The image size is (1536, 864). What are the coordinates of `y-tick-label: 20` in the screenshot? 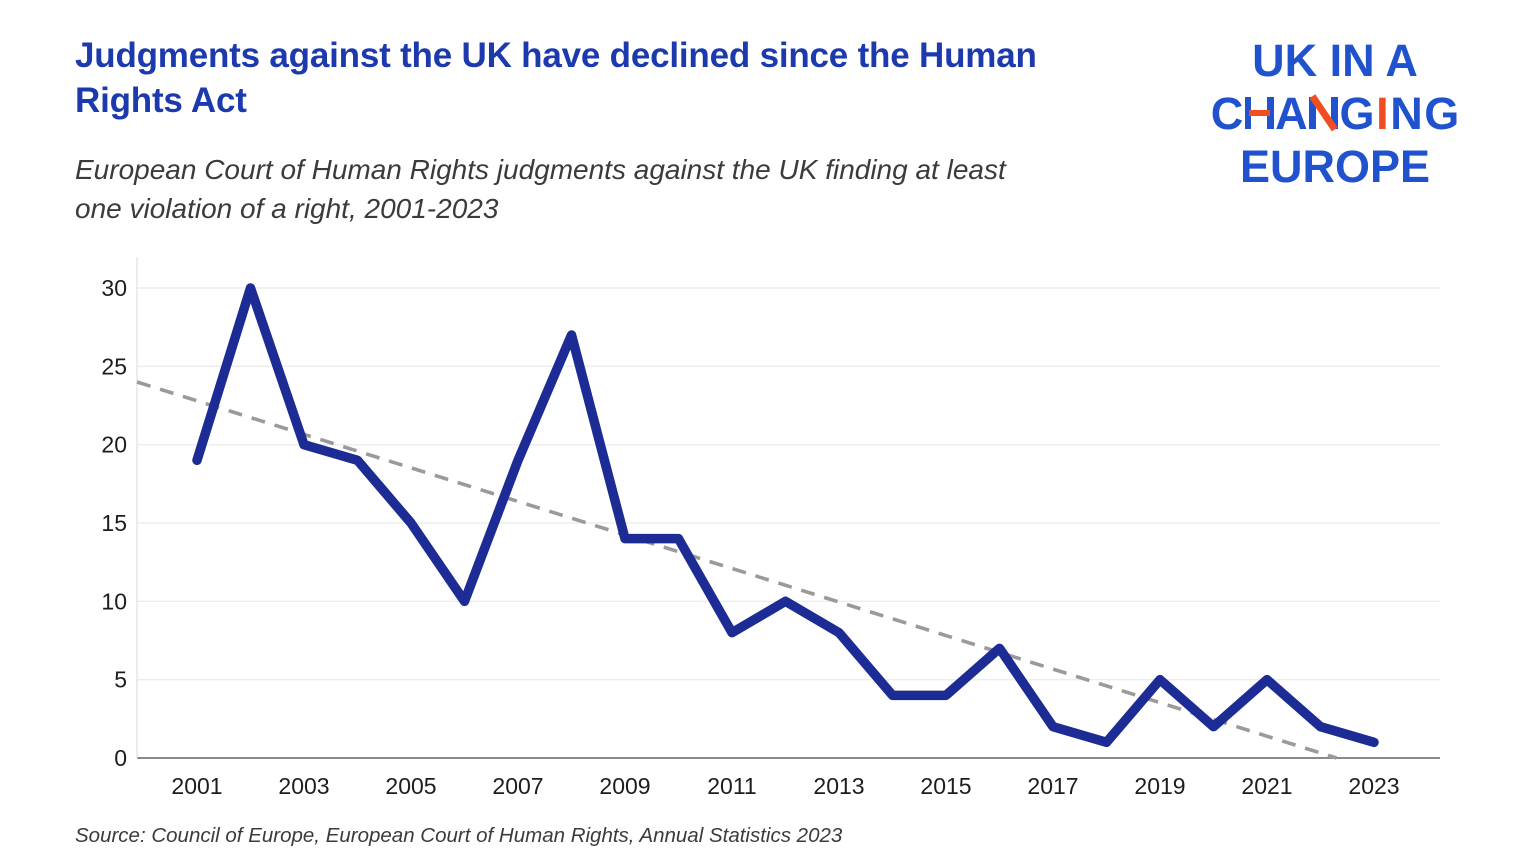 It's located at (114, 445).